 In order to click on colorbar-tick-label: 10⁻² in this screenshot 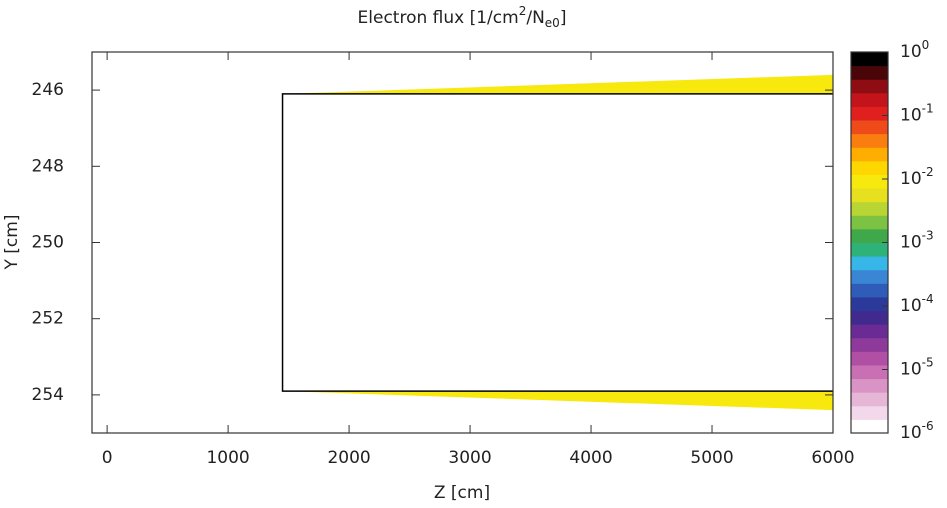, I will do `click(917, 177)`.